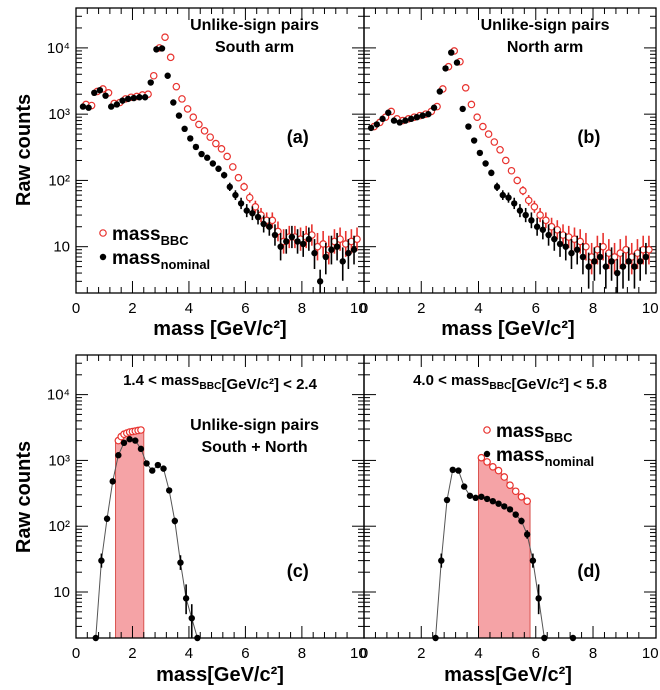  I want to click on legend-nominal-marker, so click(487, 454).